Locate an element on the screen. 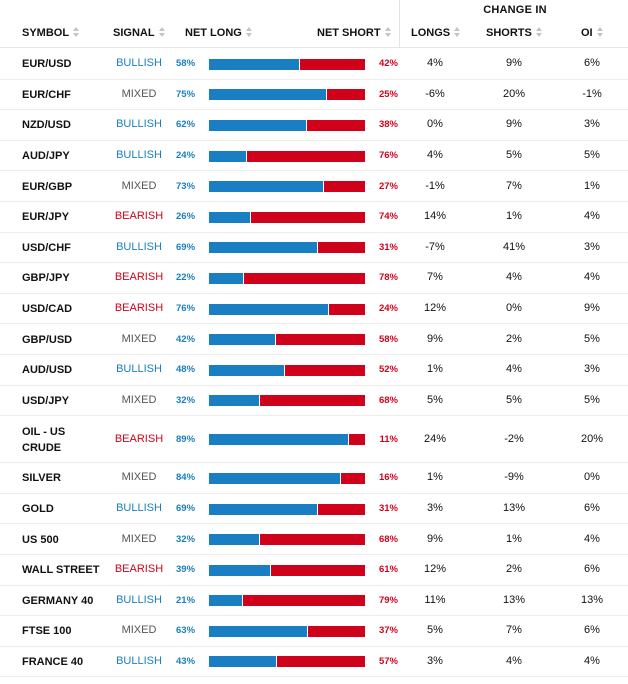  symbol-link: NZD/USD is located at coordinates (46, 125).